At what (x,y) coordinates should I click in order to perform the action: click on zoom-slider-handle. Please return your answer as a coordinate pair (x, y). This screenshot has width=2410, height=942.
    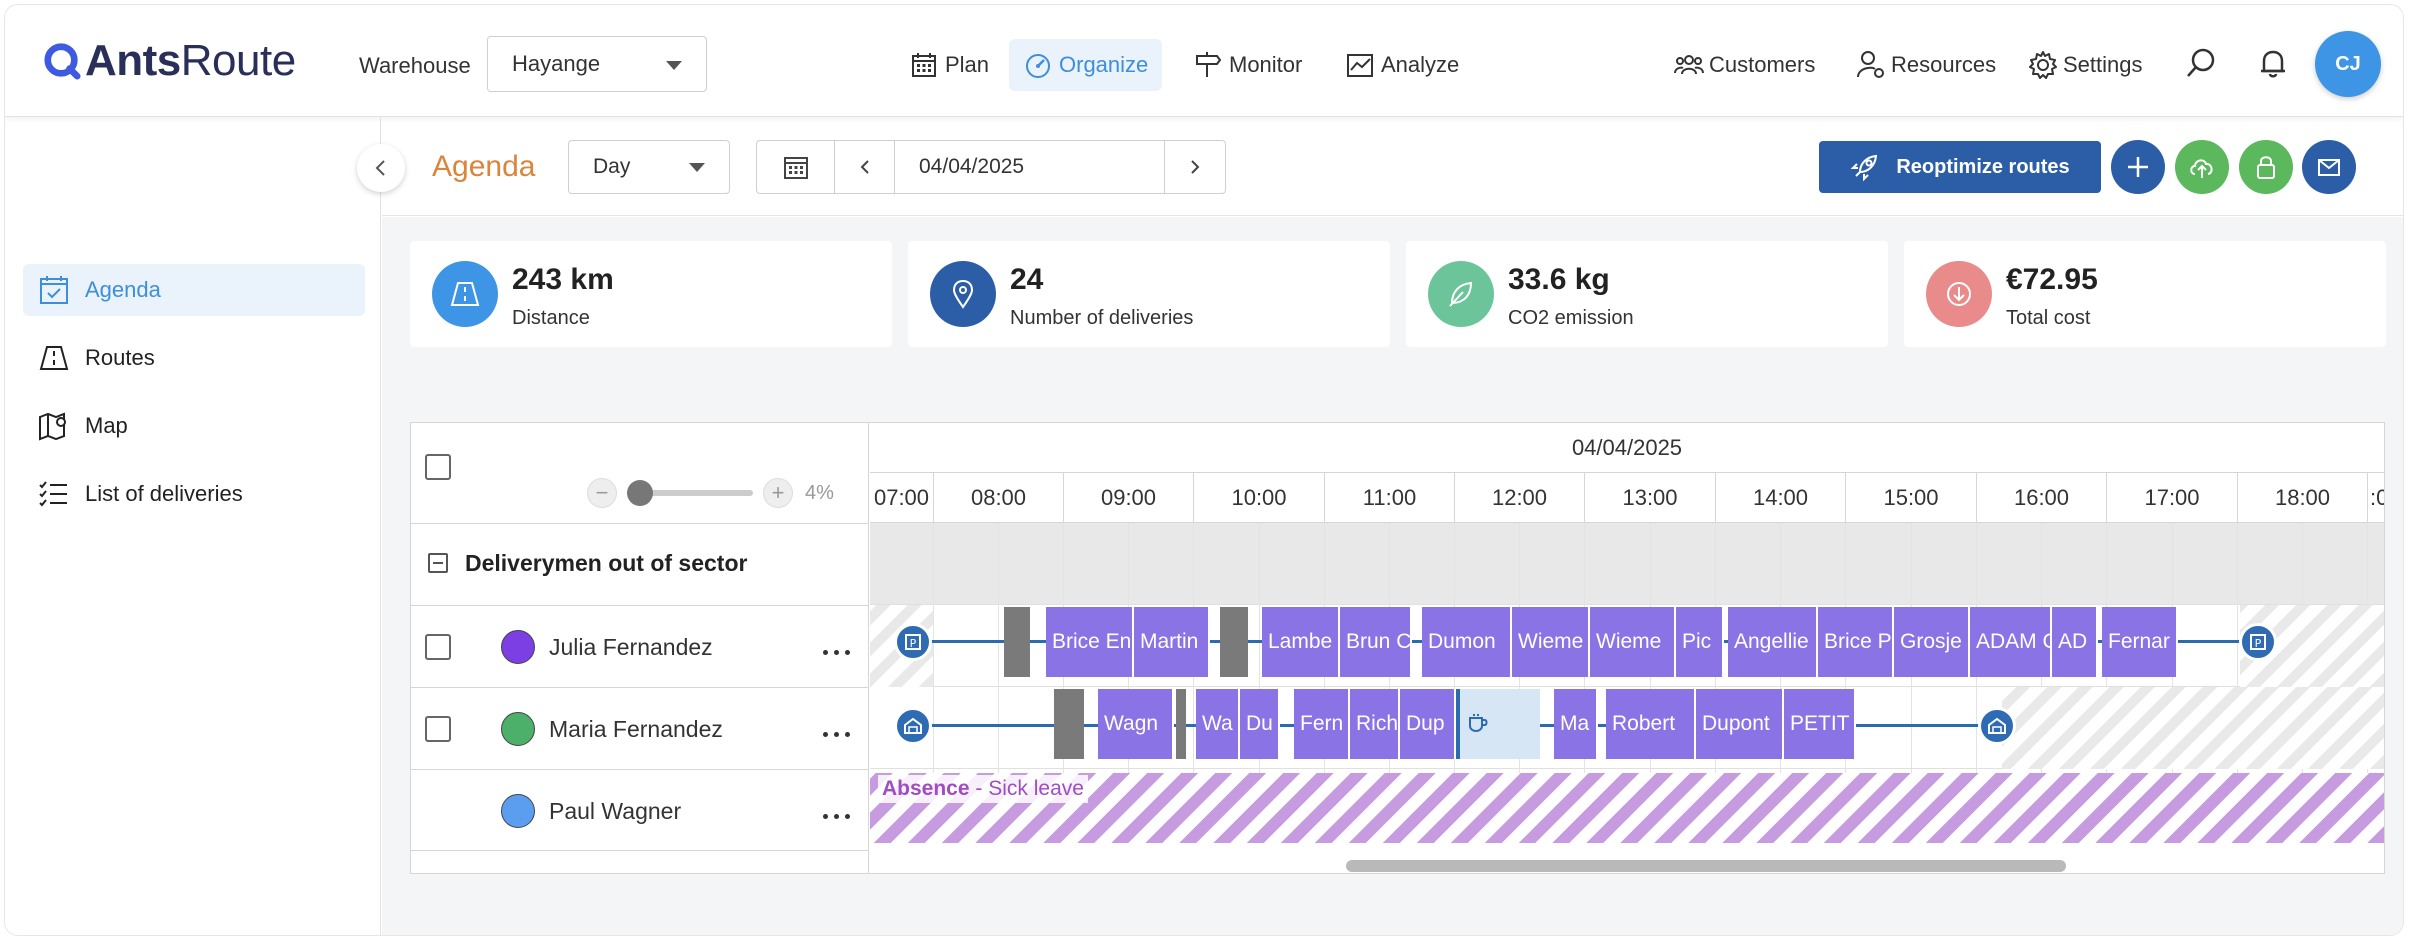
    Looking at the image, I should click on (640, 493).